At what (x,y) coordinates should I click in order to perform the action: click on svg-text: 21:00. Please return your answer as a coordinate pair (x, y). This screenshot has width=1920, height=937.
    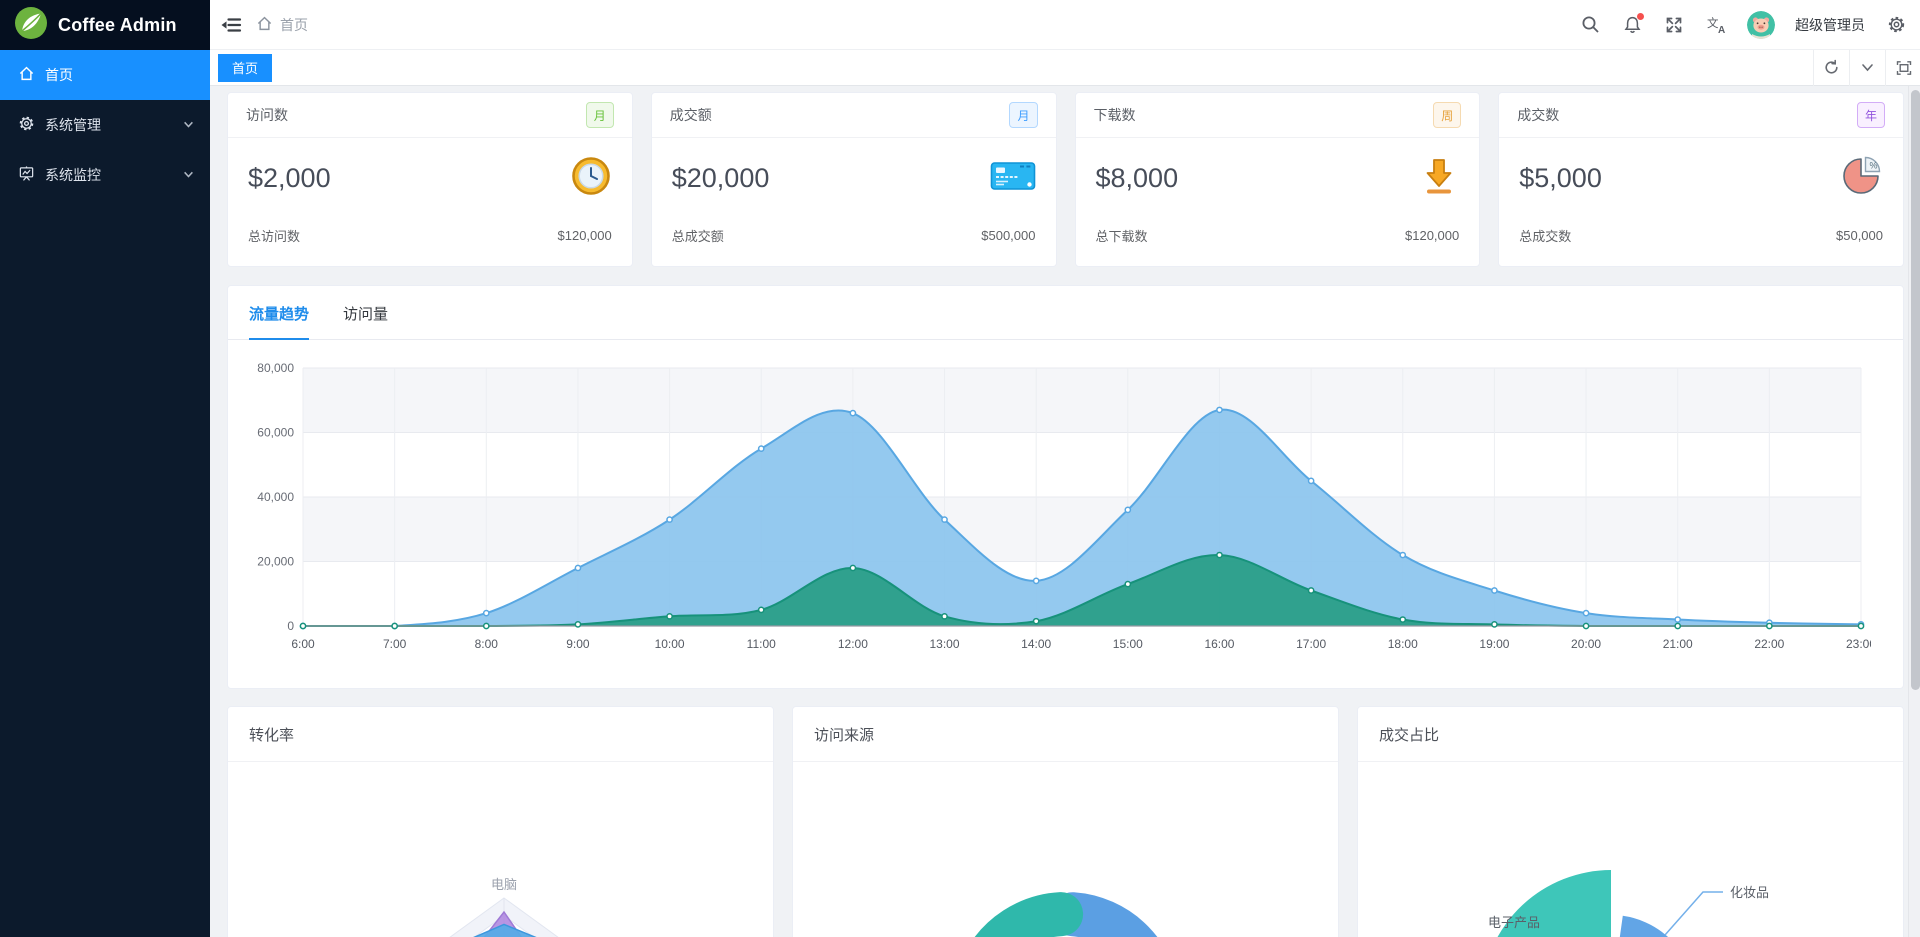
    Looking at the image, I should click on (1678, 644).